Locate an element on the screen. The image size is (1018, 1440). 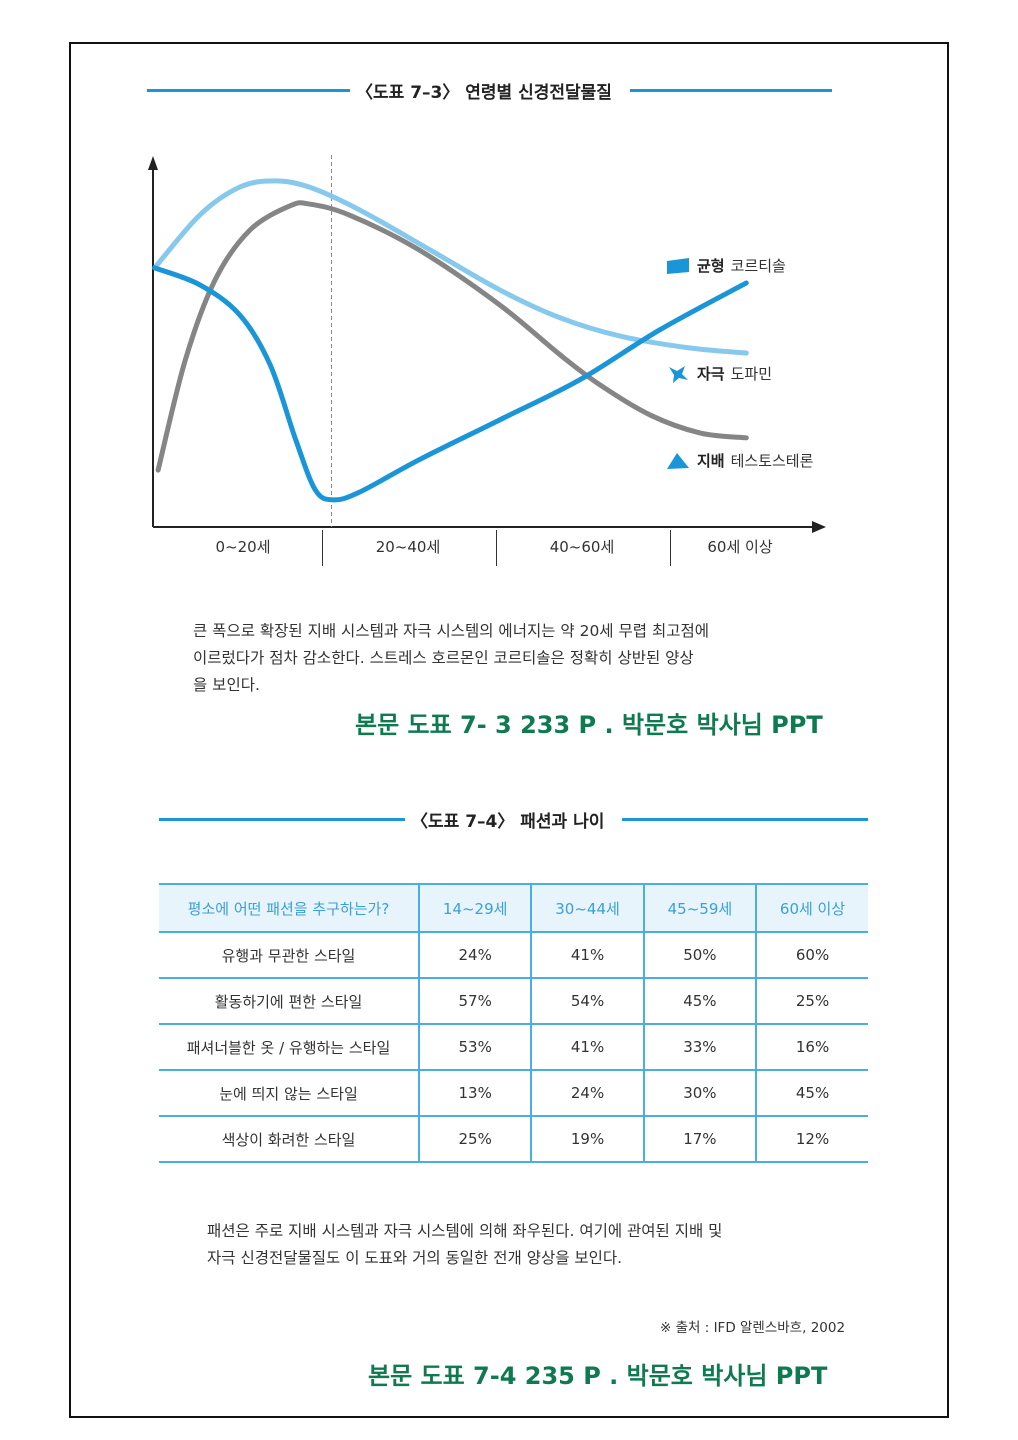
percent-cell: 12% is located at coordinates (811, 1139).